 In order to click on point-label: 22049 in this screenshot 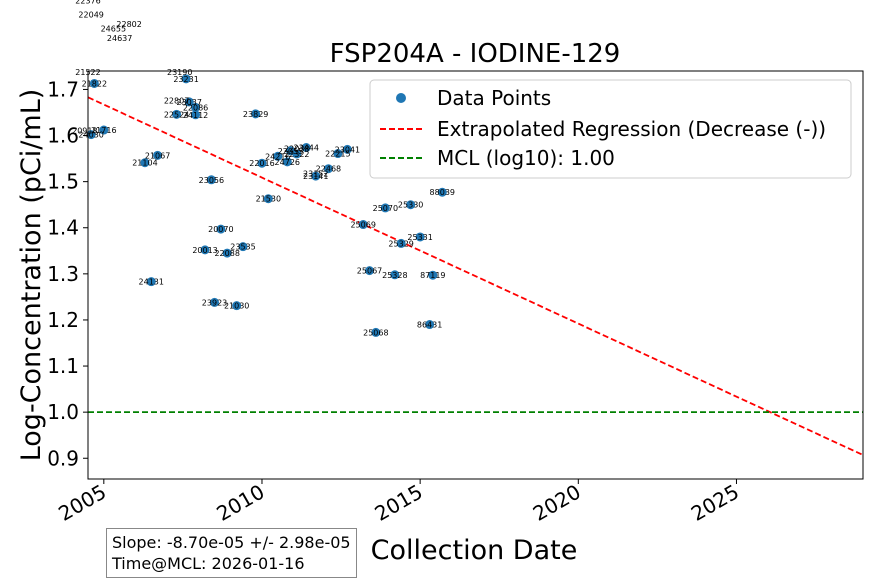, I will do `click(90, 14)`.